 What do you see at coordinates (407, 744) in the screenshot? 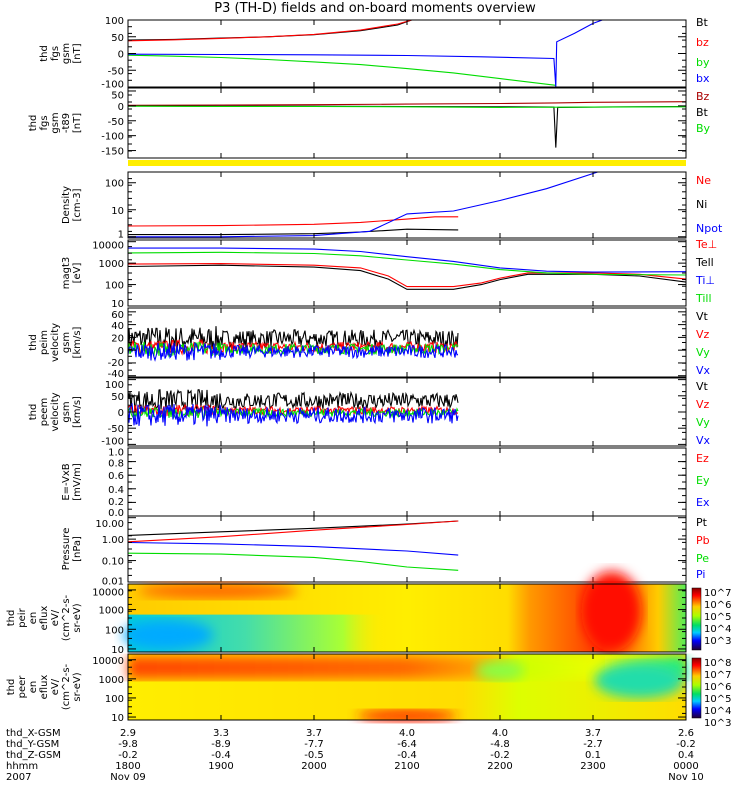
I see `x-axis-y-value: -6.4` at bounding box center [407, 744].